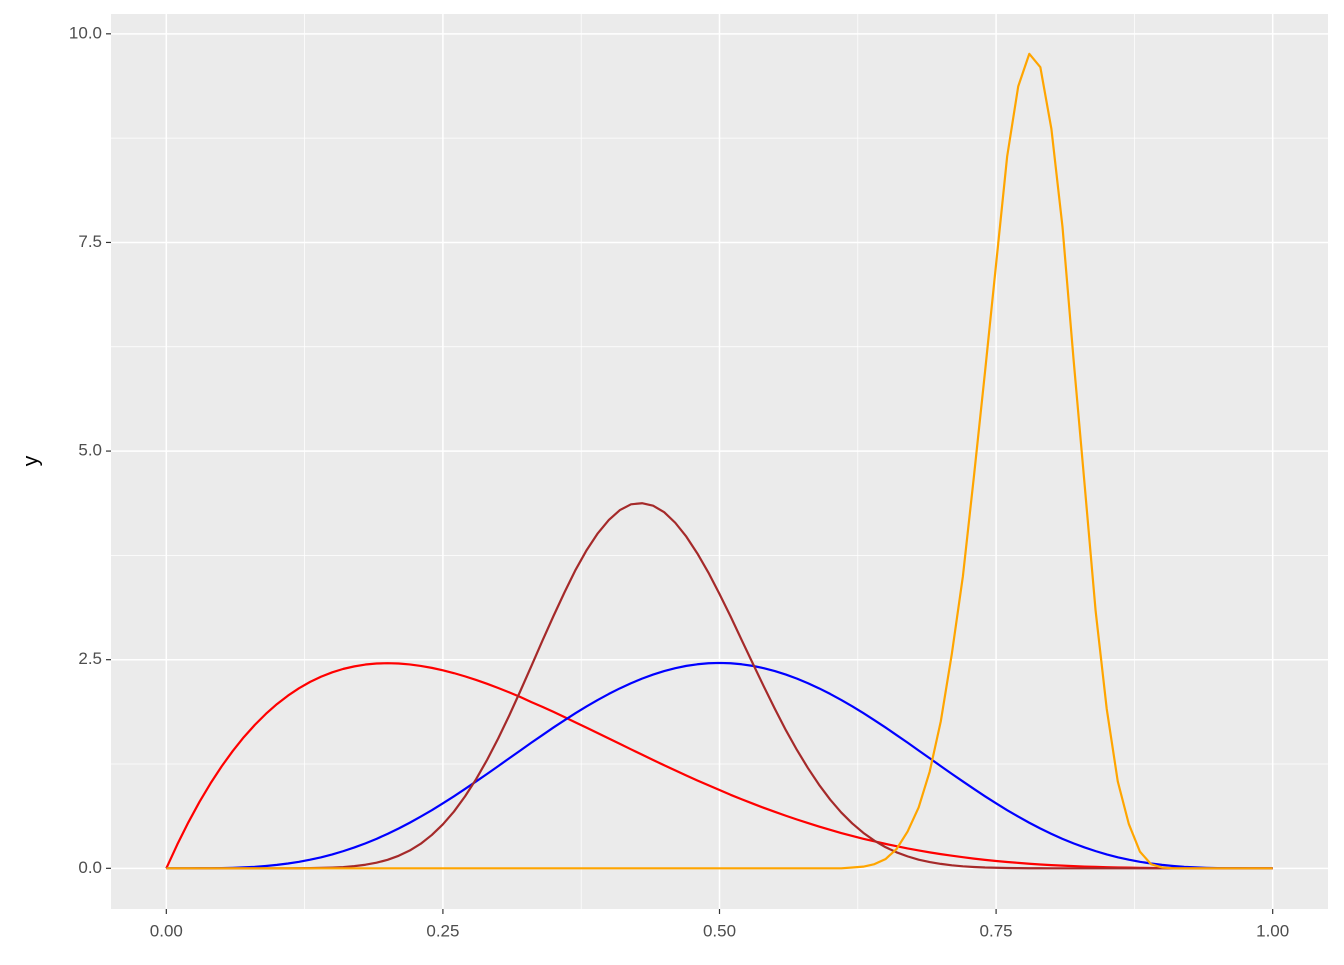 This screenshot has height=965, width=1344. What do you see at coordinates (1272, 930) in the screenshot?
I see `x-tick-label: 1.00` at bounding box center [1272, 930].